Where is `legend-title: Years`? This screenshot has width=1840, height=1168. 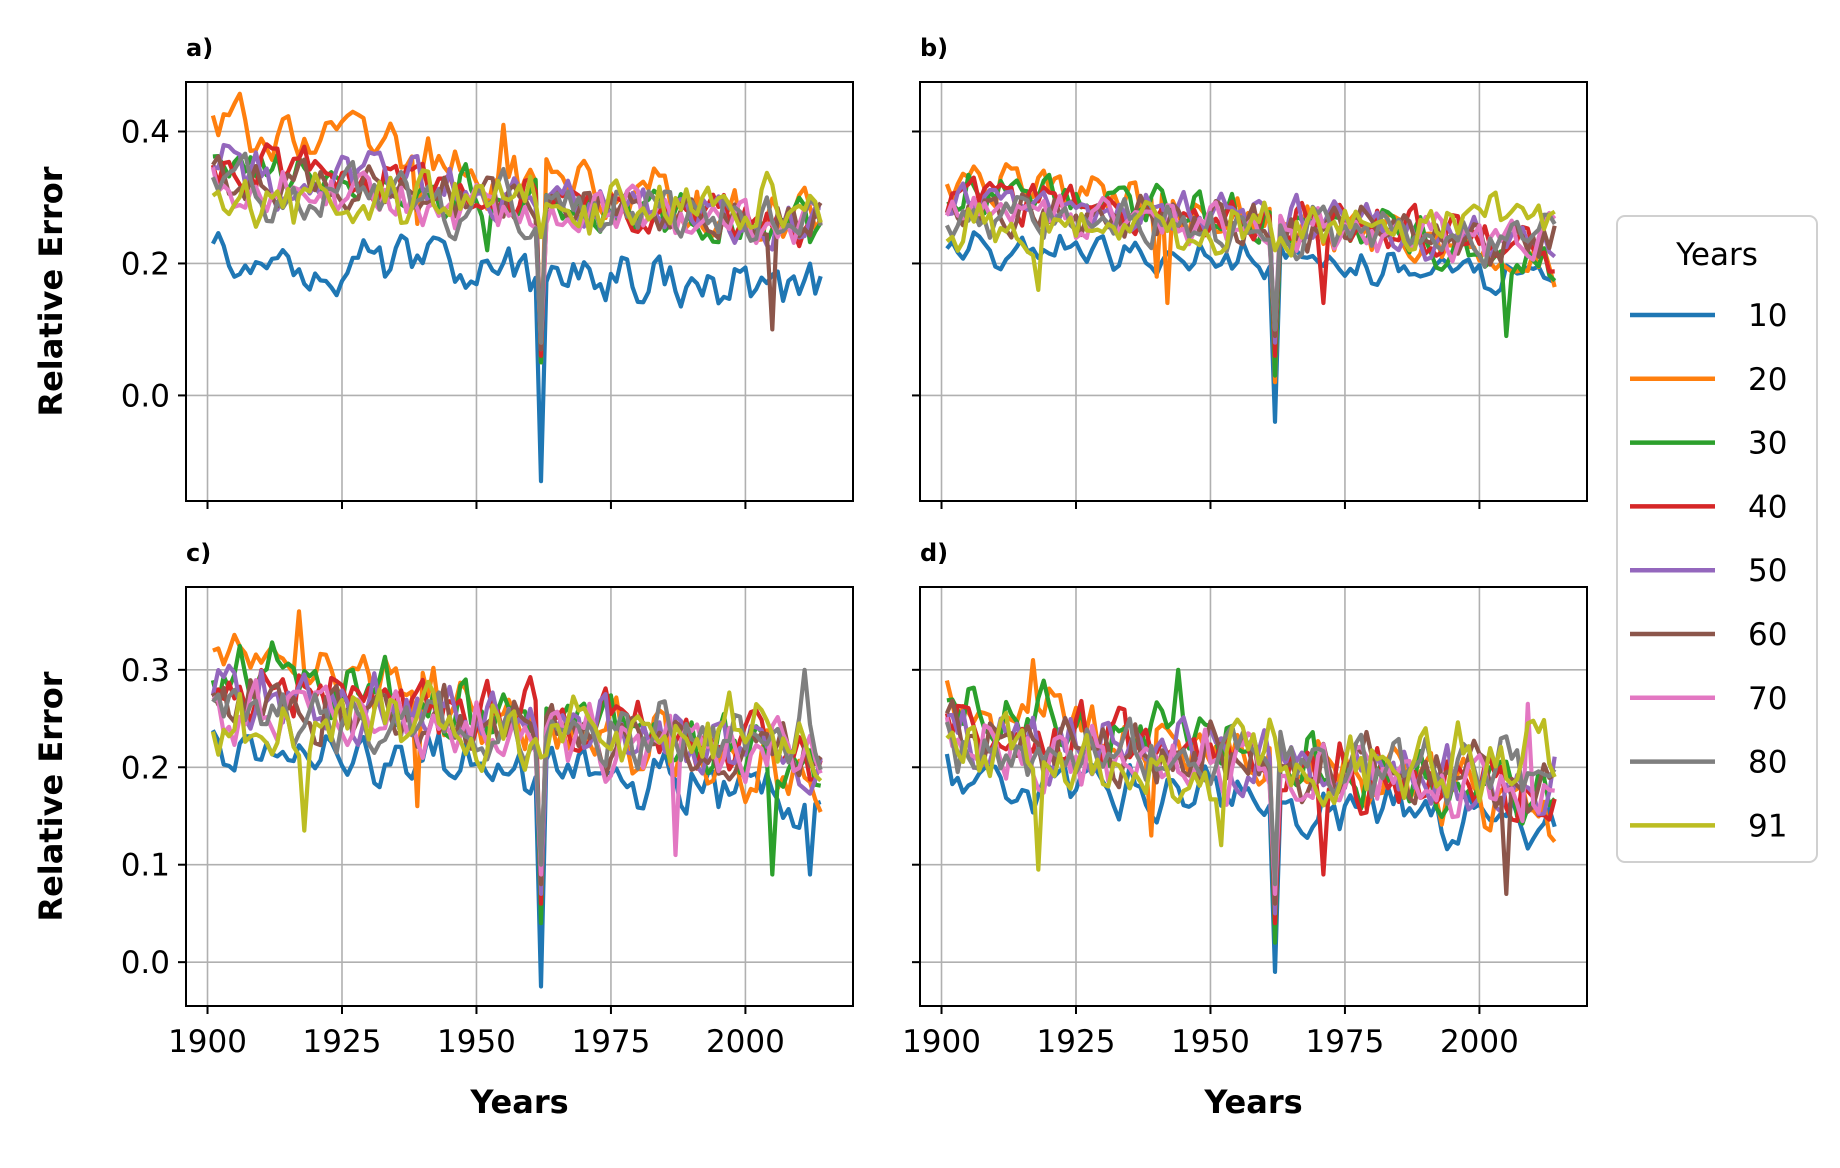
legend-title: Years is located at coordinates (1716, 255).